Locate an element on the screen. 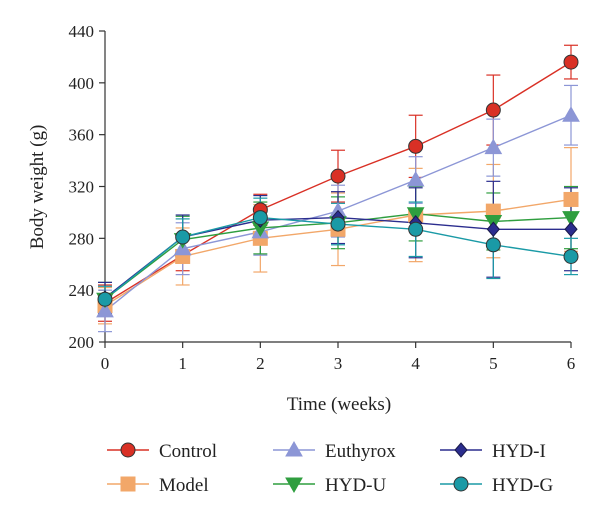 This screenshot has width=600, height=517. legend-label: Model is located at coordinates (184, 485).